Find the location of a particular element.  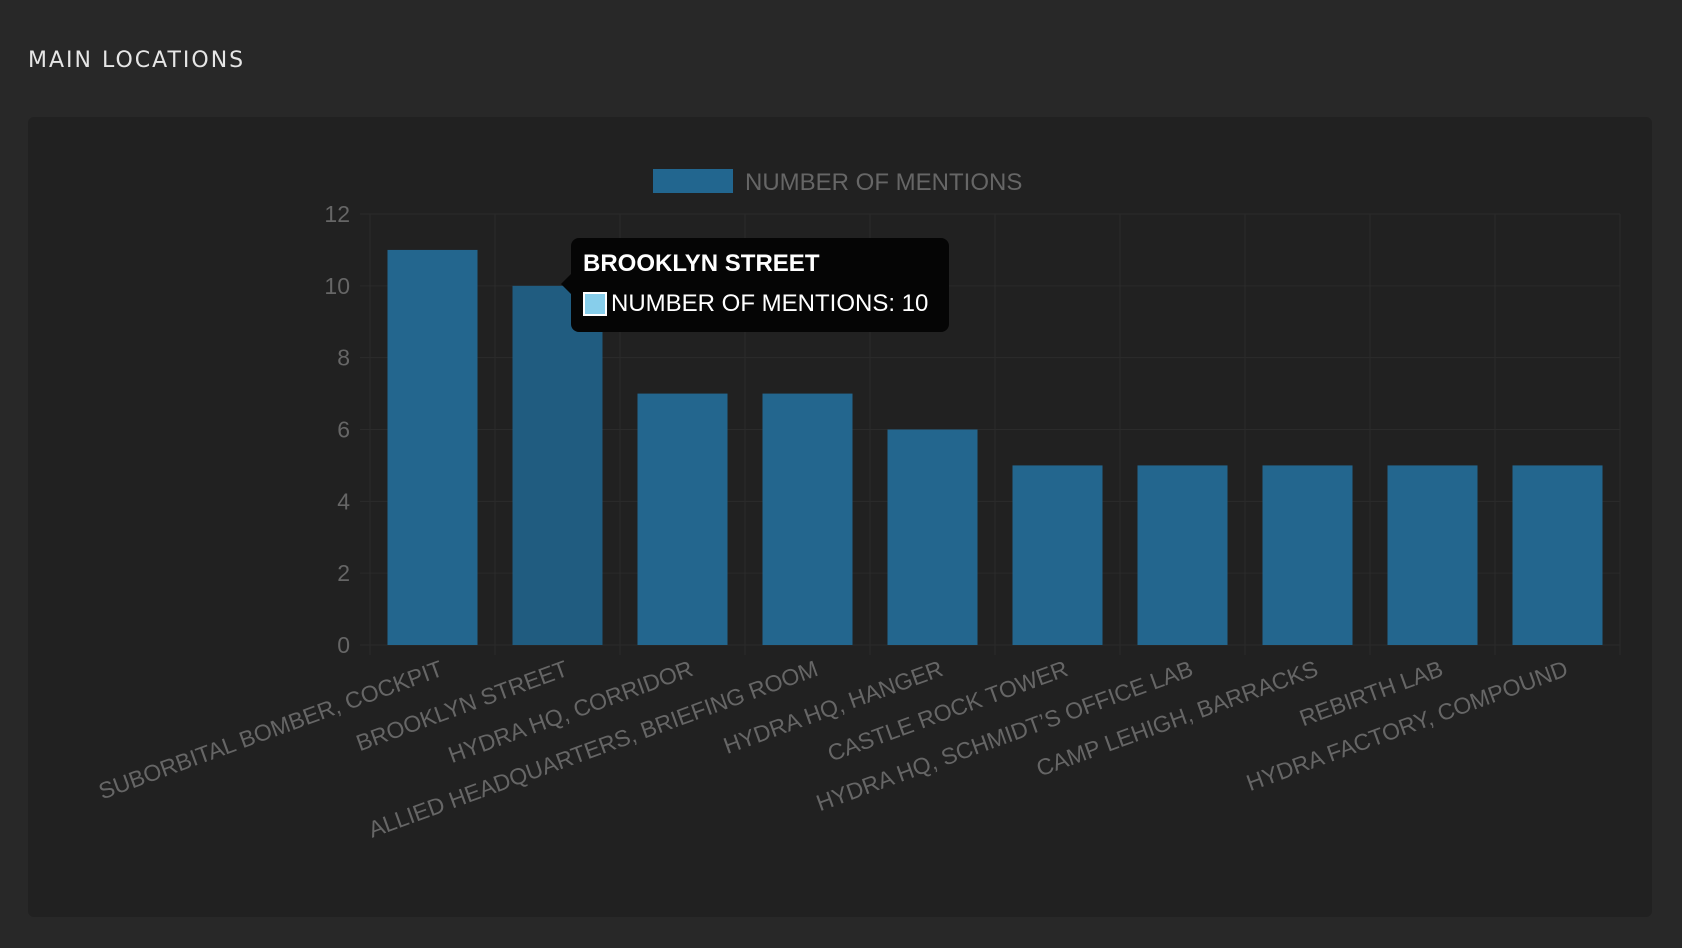

tooltip-caret is located at coordinates (566, 284).